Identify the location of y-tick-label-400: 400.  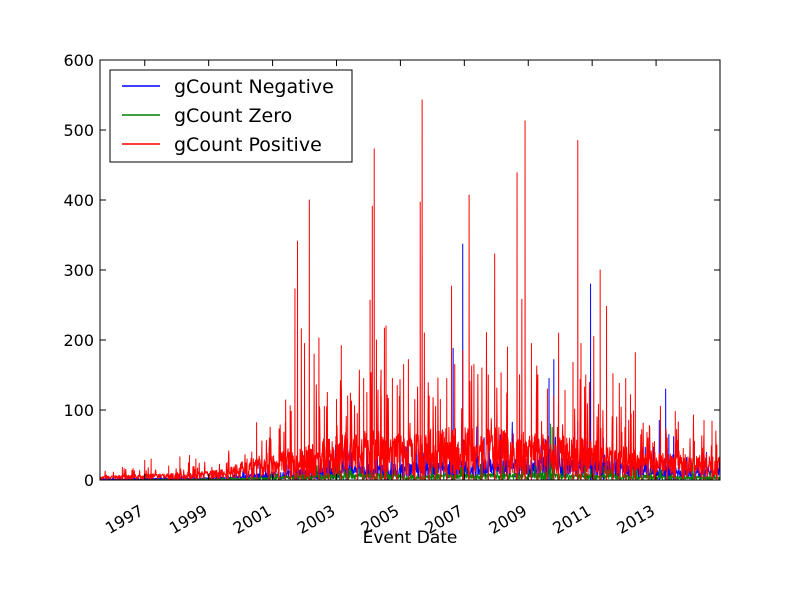
(78, 200).